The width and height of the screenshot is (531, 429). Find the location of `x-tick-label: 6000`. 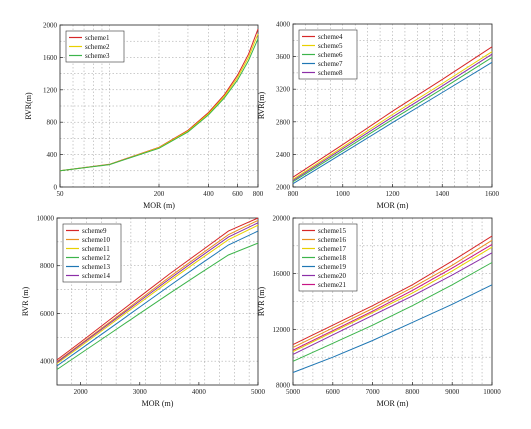

x-tick-label: 6000 is located at coordinates (333, 392).